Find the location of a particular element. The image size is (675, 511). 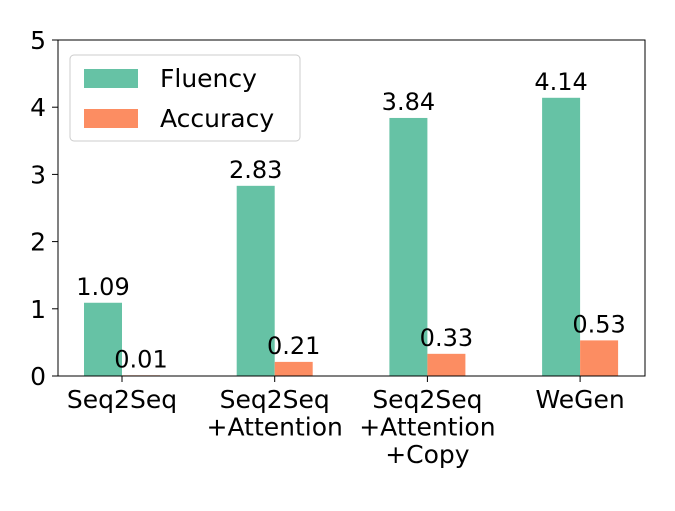

value-label: 0.53 is located at coordinates (598, 324).